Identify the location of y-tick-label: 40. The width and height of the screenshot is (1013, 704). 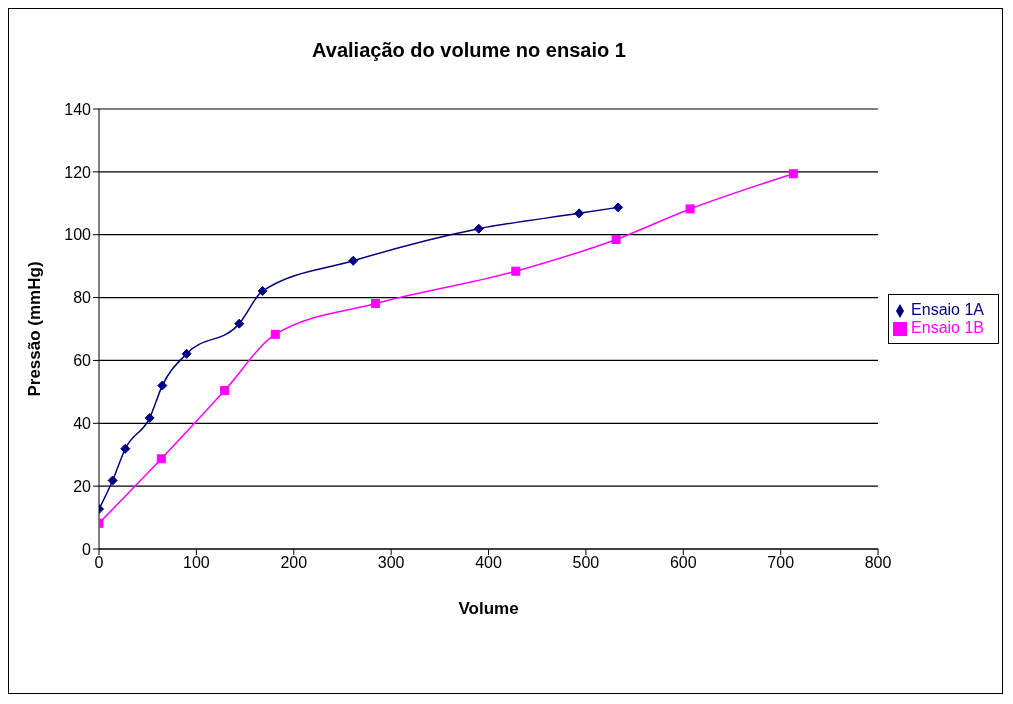
(82, 423).